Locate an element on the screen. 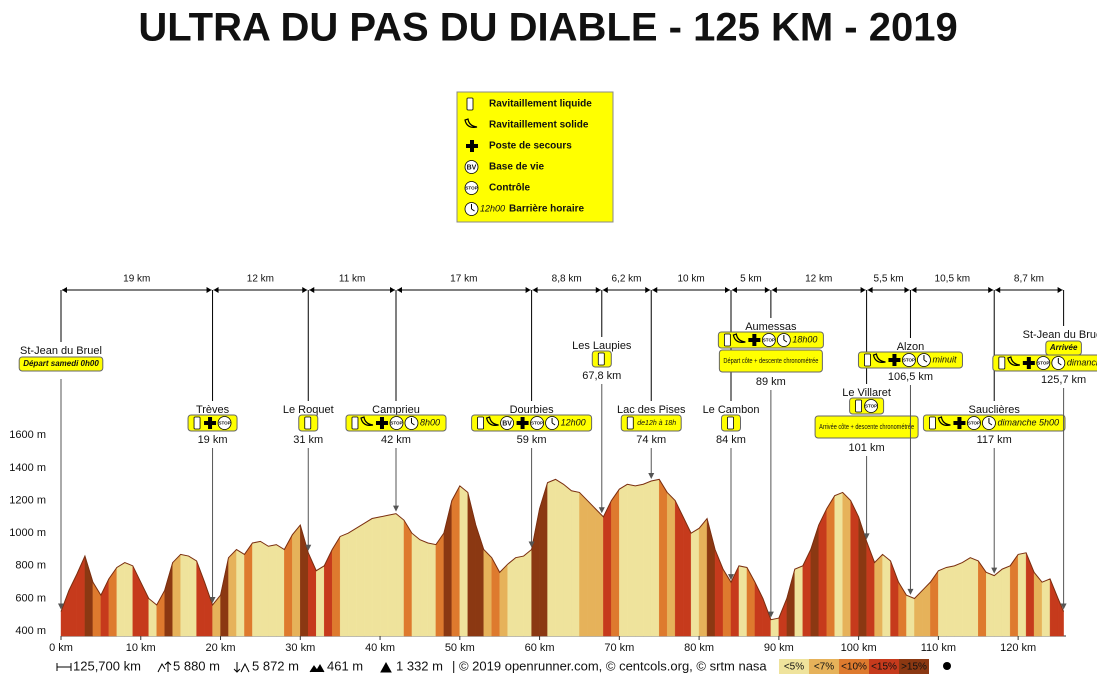 Image resolution: width=1097 pixels, height=690 pixels. station-icons: BV STOP 12h00 is located at coordinates (531, 423).